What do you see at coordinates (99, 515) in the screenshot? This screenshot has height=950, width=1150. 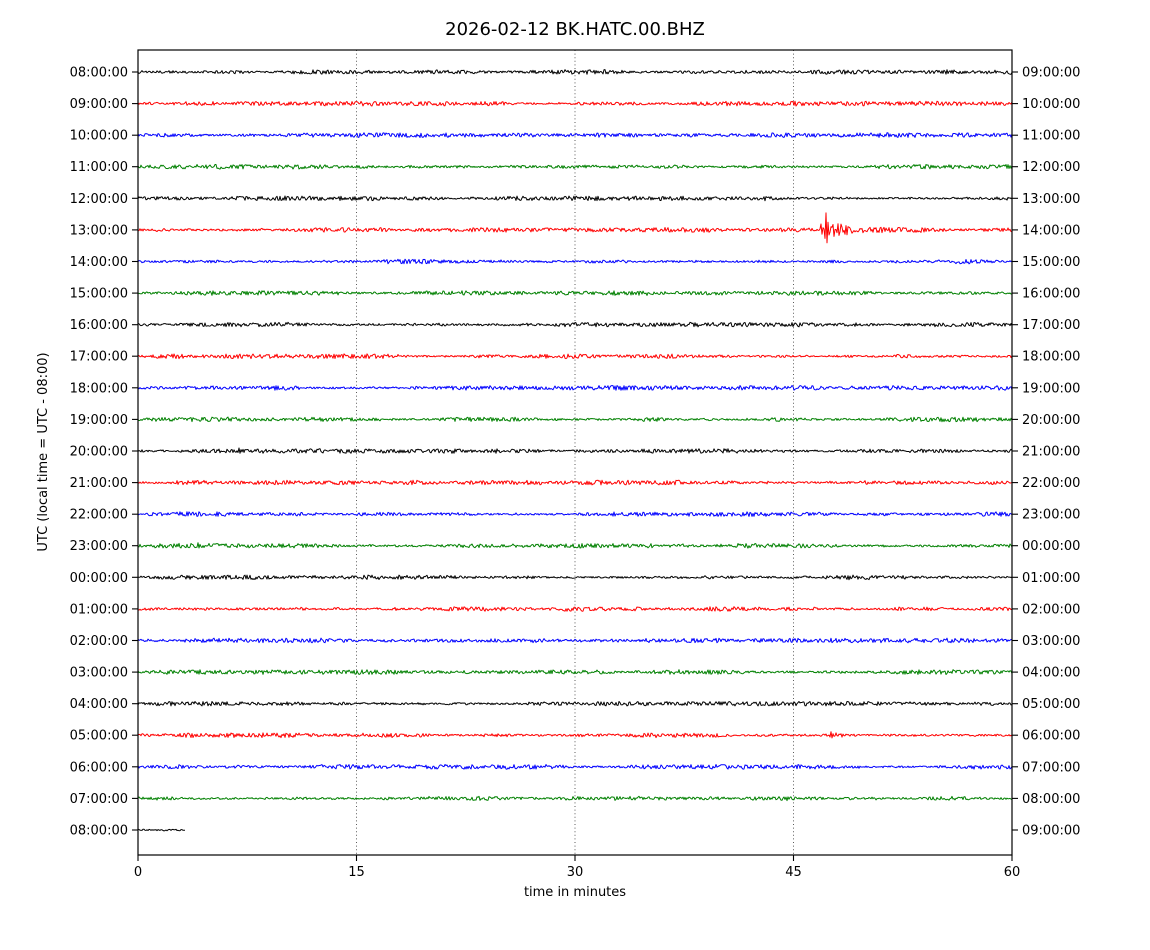 I see `utc-time-label: 22:00:00` at bounding box center [99, 515].